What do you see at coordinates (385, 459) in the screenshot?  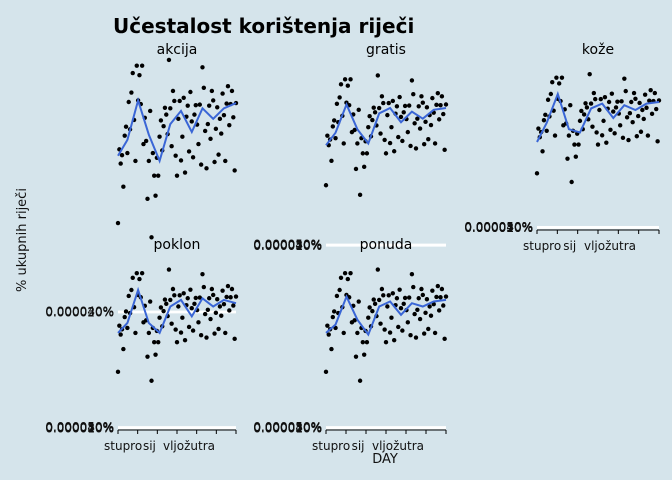 I see `x-axis-title: DAY` at bounding box center [385, 459].